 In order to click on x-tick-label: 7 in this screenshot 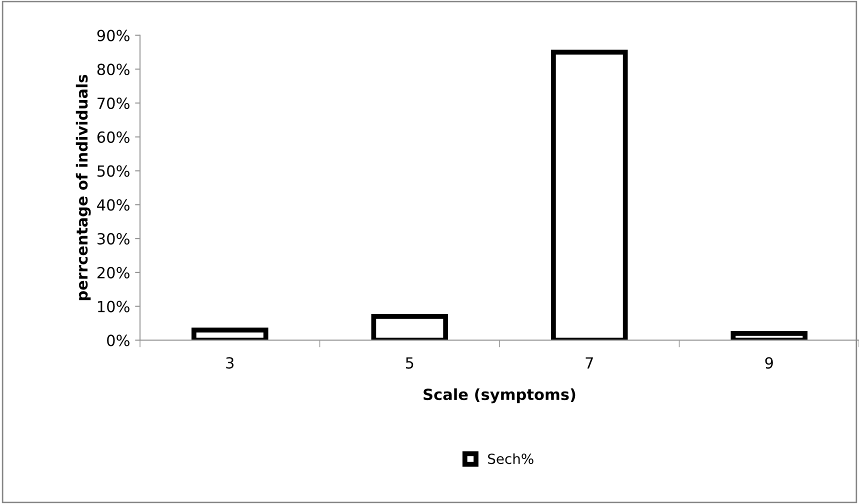, I will do `click(589, 362)`.